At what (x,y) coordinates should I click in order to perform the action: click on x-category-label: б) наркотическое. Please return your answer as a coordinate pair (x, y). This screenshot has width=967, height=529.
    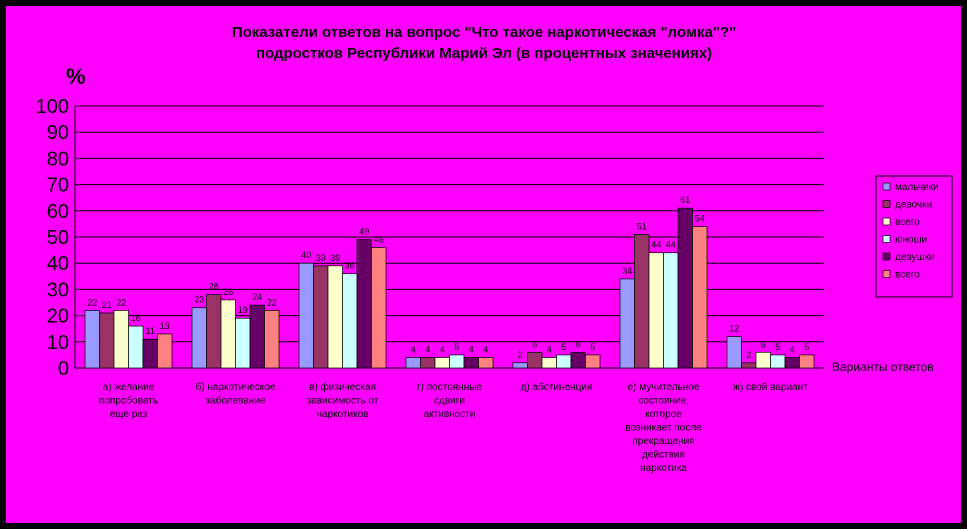
    Looking at the image, I should click on (236, 387).